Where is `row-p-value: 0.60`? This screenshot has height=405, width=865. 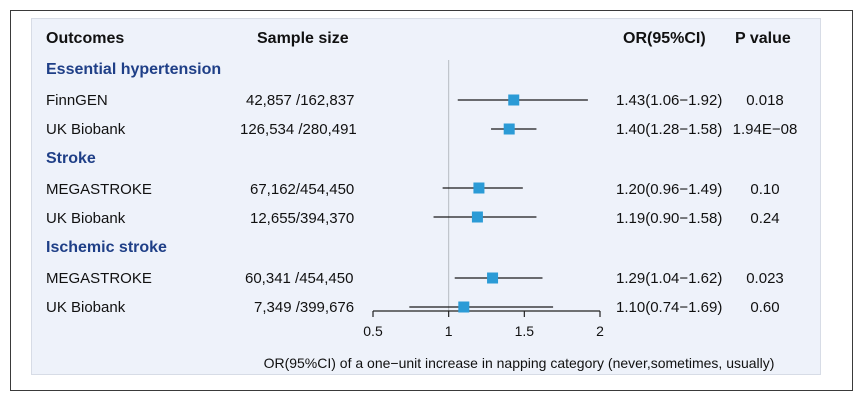
row-p-value: 0.60 is located at coordinates (765, 307).